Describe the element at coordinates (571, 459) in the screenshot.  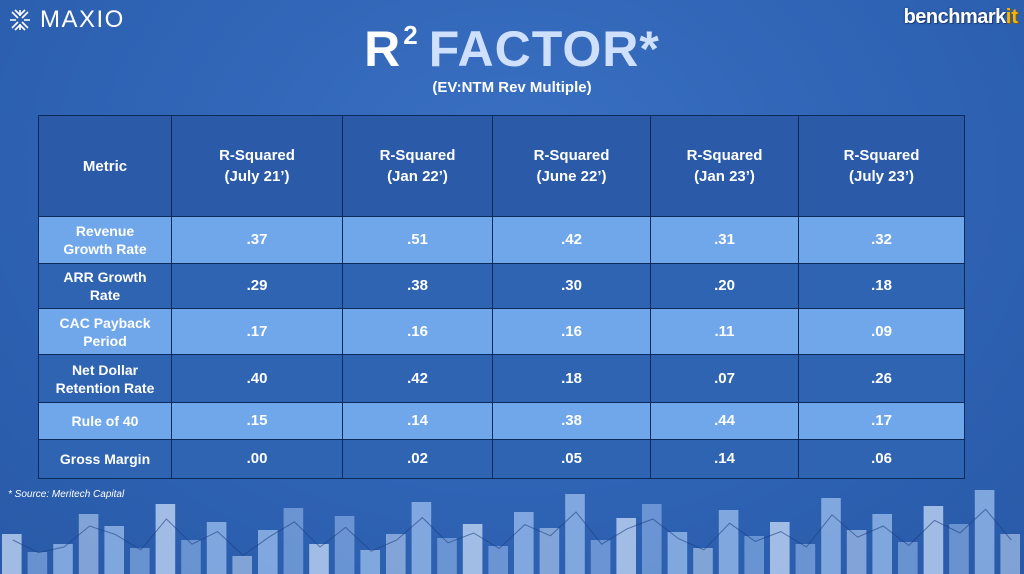
I see `value-cell: .05` at that location.